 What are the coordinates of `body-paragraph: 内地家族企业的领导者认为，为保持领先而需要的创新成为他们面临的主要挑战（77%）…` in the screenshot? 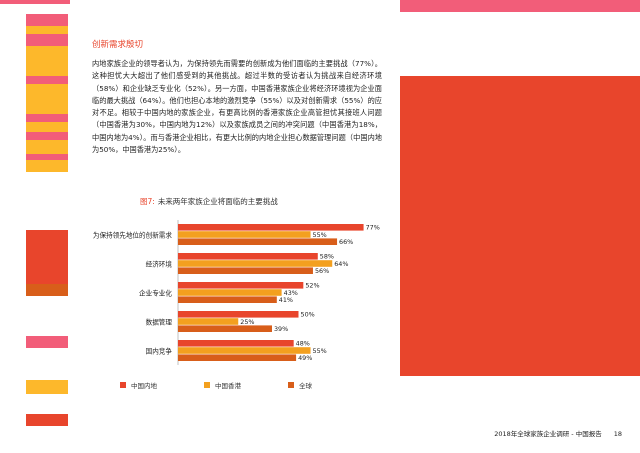 It's located at (237, 107).